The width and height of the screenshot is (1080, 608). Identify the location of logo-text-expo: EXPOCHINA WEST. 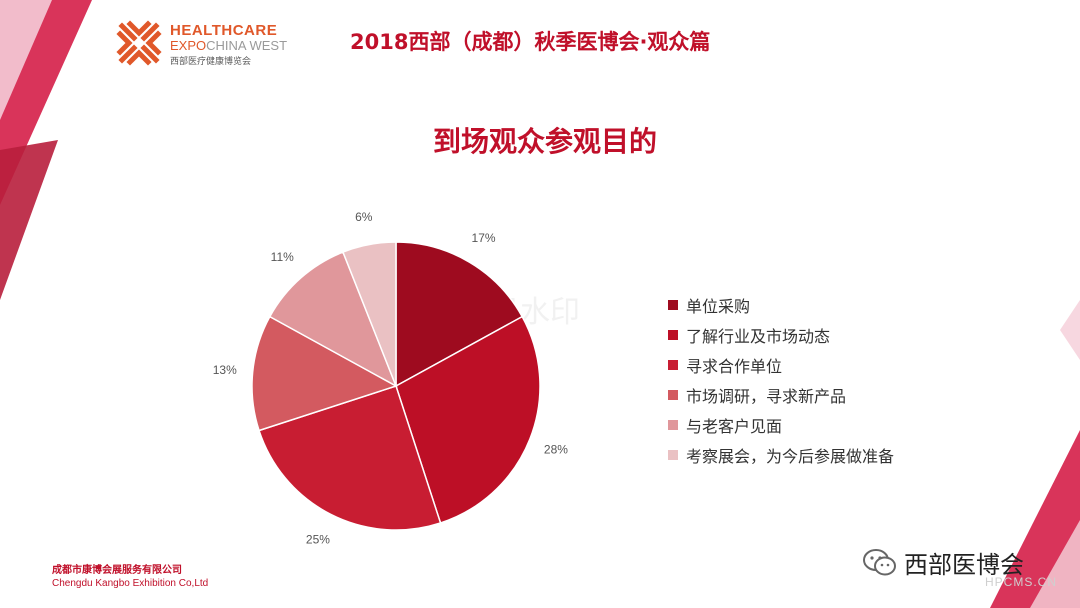
(228, 45).